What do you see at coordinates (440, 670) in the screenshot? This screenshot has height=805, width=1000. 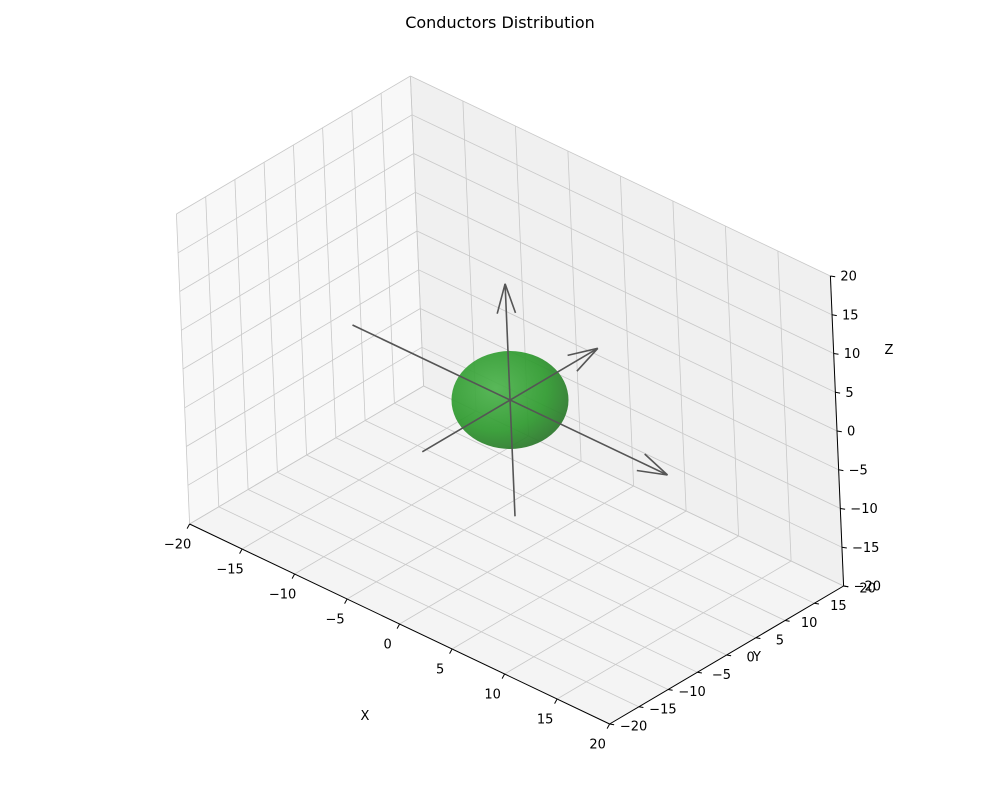 I see `x-tick-label: 5` at bounding box center [440, 670].